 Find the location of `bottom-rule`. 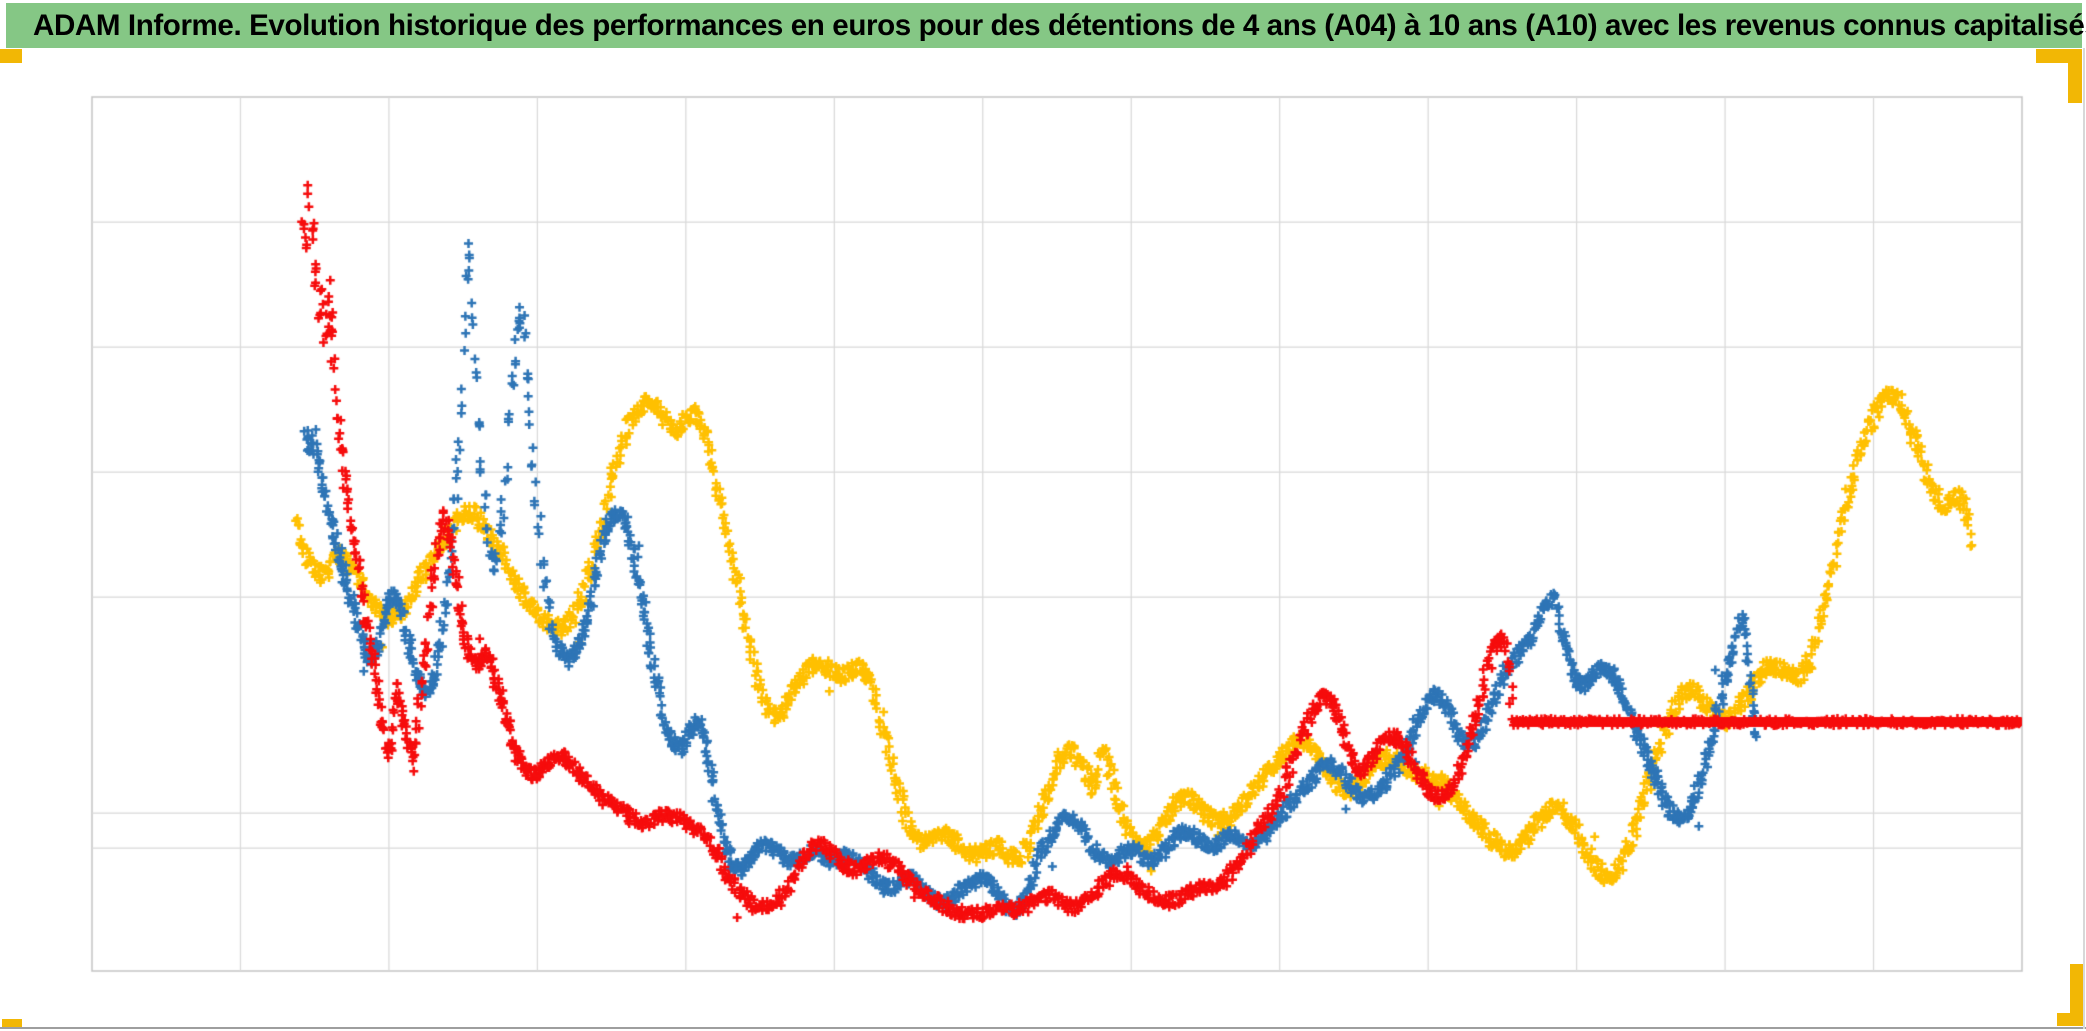

bottom-rule is located at coordinates (1043, 1028).